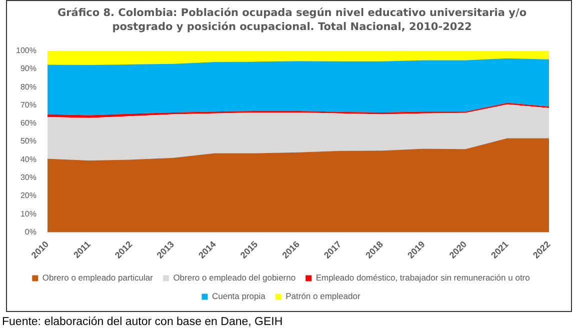 Image resolution: width=578 pixels, height=332 pixels. What do you see at coordinates (28, 105) in the screenshot?
I see `y-tick-label: 70%` at bounding box center [28, 105].